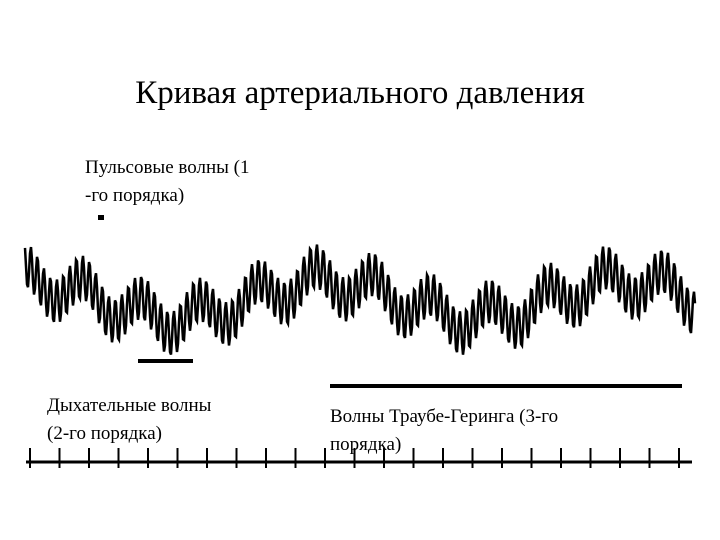  Describe the element at coordinates (129, 405) in the screenshot. I see `resp-label-line: Дыхательные волны` at that location.